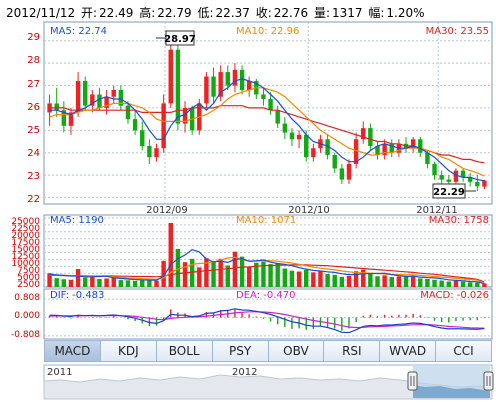 This screenshot has width=496, height=403. Describe the element at coordinates (347, 13) in the screenshot. I see `volume-value: 1317` at that location.